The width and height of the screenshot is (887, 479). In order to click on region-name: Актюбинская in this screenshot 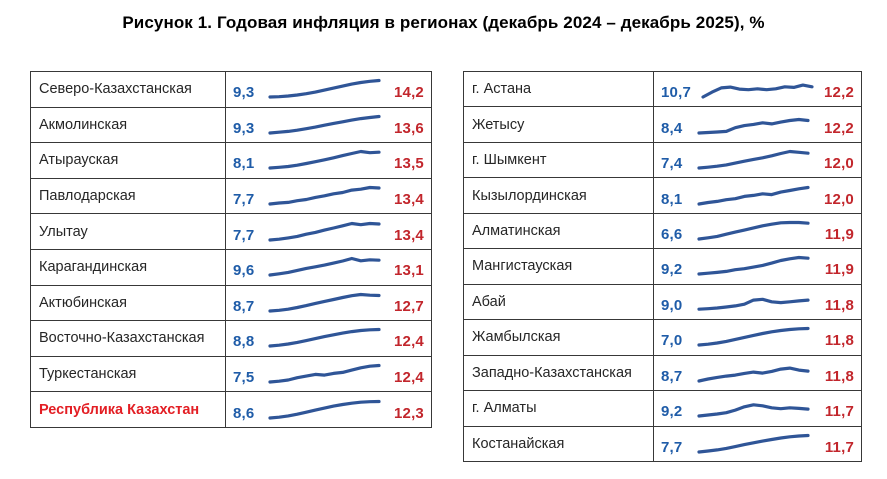, I will do `click(128, 303)`.